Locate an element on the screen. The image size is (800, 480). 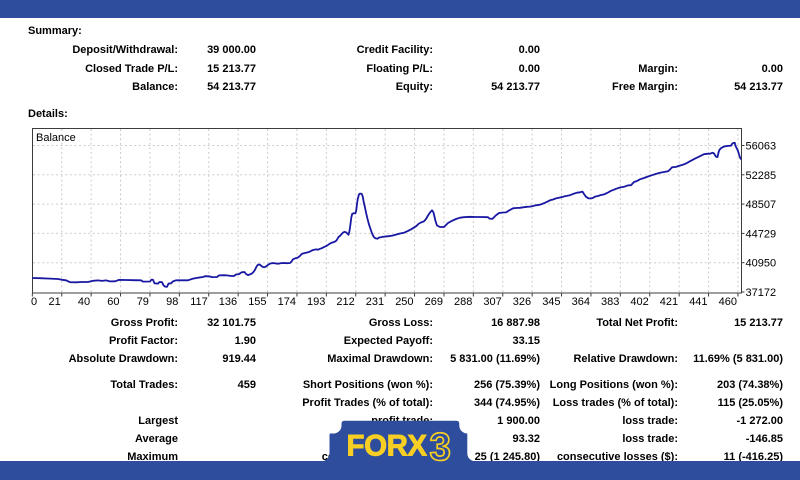
svg-text: 307 is located at coordinates (492, 302).